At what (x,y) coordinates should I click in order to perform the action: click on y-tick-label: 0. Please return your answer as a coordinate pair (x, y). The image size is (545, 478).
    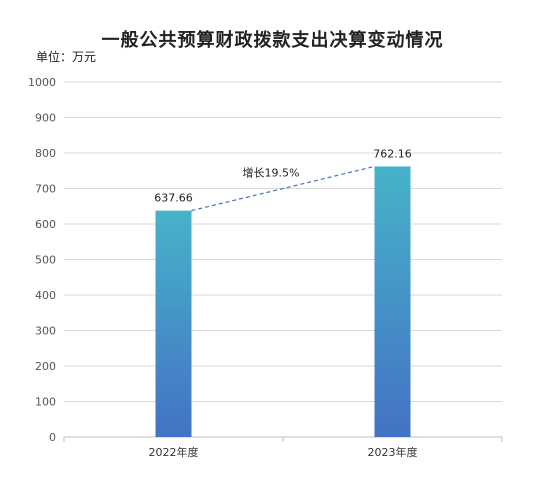
    Looking at the image, I should click on (52, 437).